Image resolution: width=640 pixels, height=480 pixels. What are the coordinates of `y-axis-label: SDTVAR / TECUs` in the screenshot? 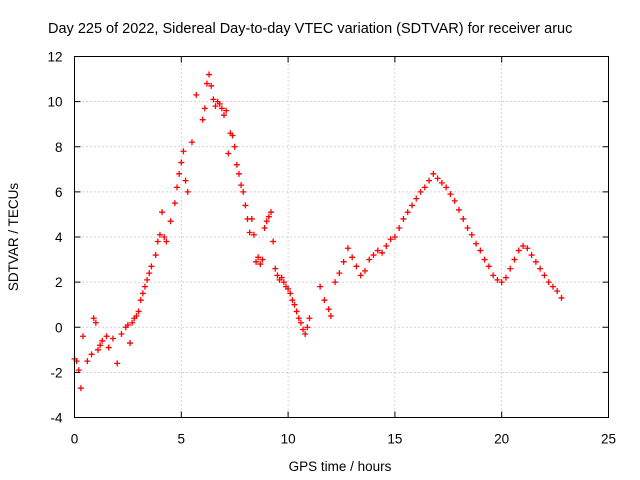 It's located at (13, 237).